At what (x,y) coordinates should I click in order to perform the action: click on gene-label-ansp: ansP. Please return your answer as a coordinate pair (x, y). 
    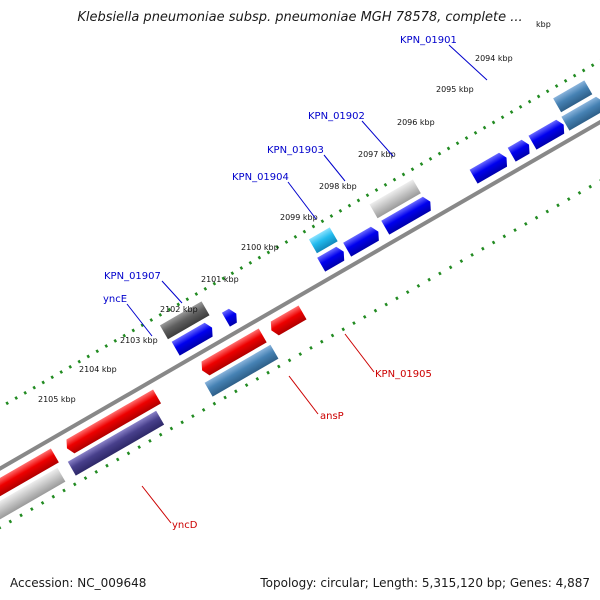
    Looking at the image, I should click on (332, 416).